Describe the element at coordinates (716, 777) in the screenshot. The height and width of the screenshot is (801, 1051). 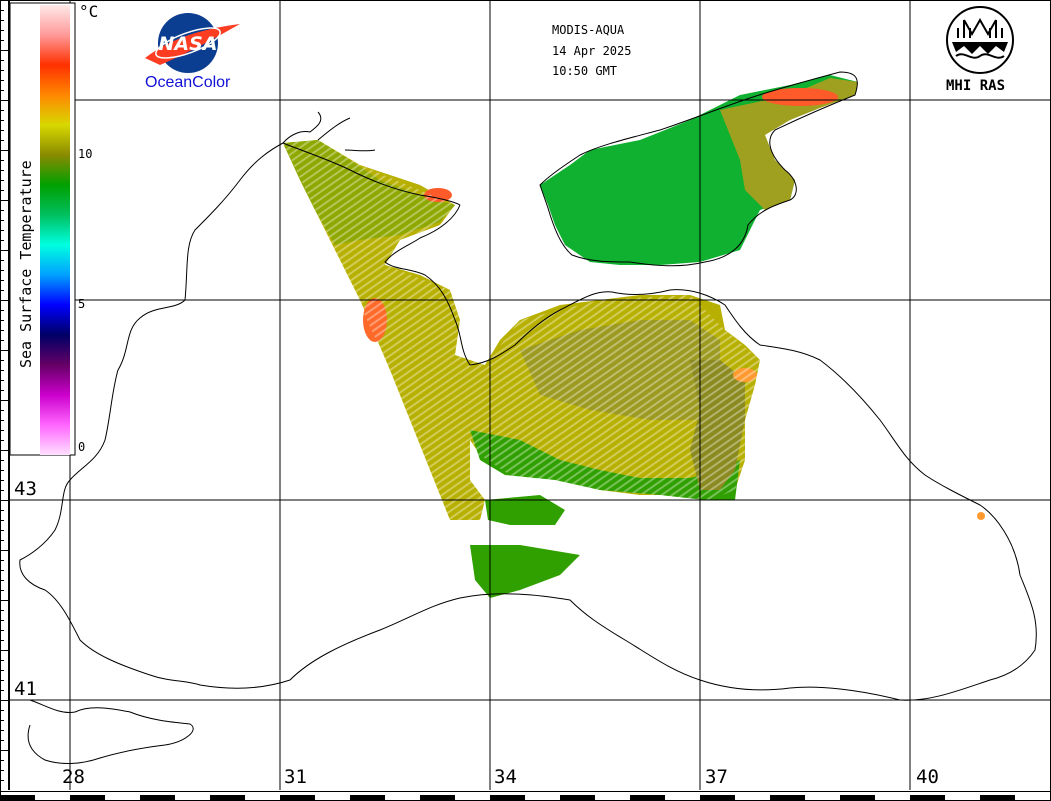
I see `lon-label-37: 37` at that location.